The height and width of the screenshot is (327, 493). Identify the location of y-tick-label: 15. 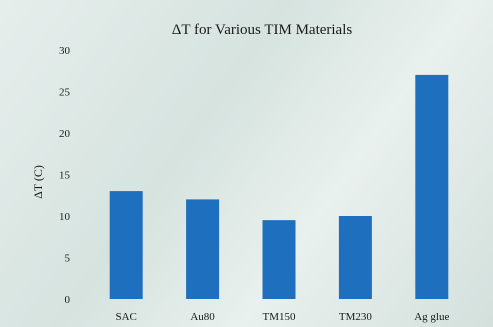
(65, 176).